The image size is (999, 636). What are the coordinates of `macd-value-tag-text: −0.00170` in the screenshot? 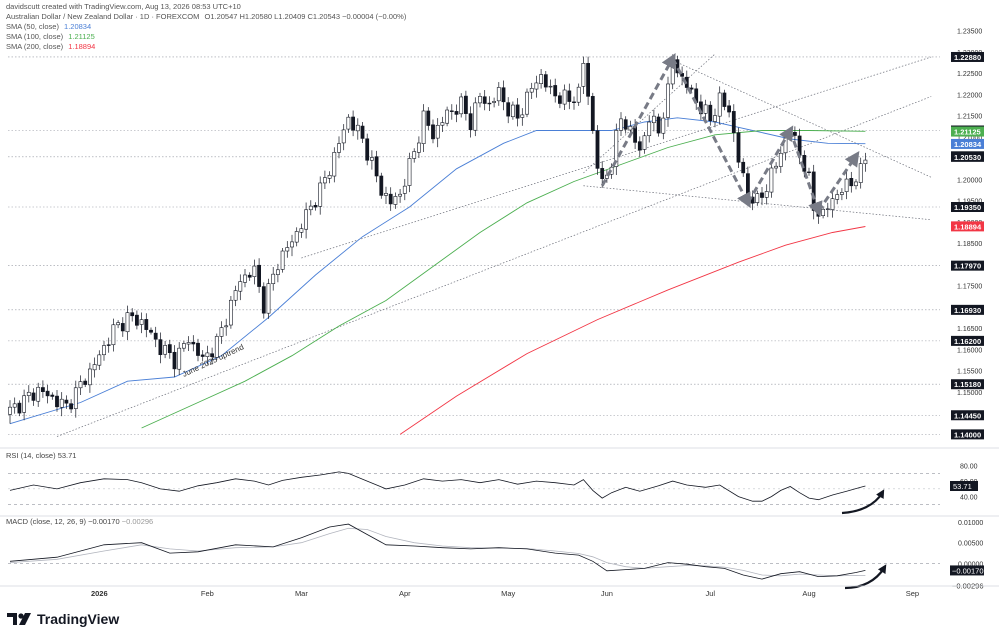 It's located at (968, 570).